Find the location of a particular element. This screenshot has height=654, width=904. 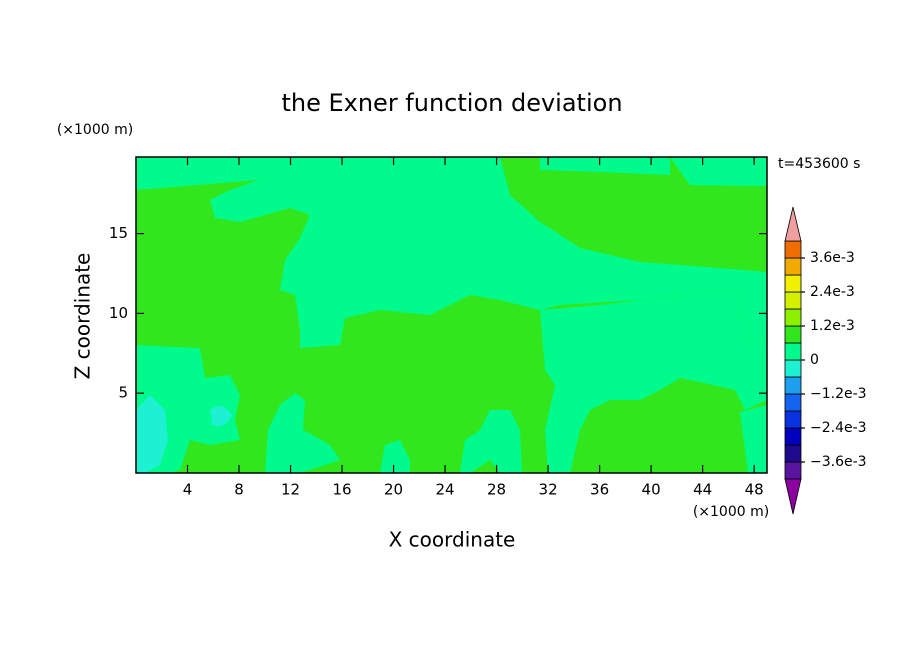

x-tick-label: 32 is located at coordinates (548, 490).